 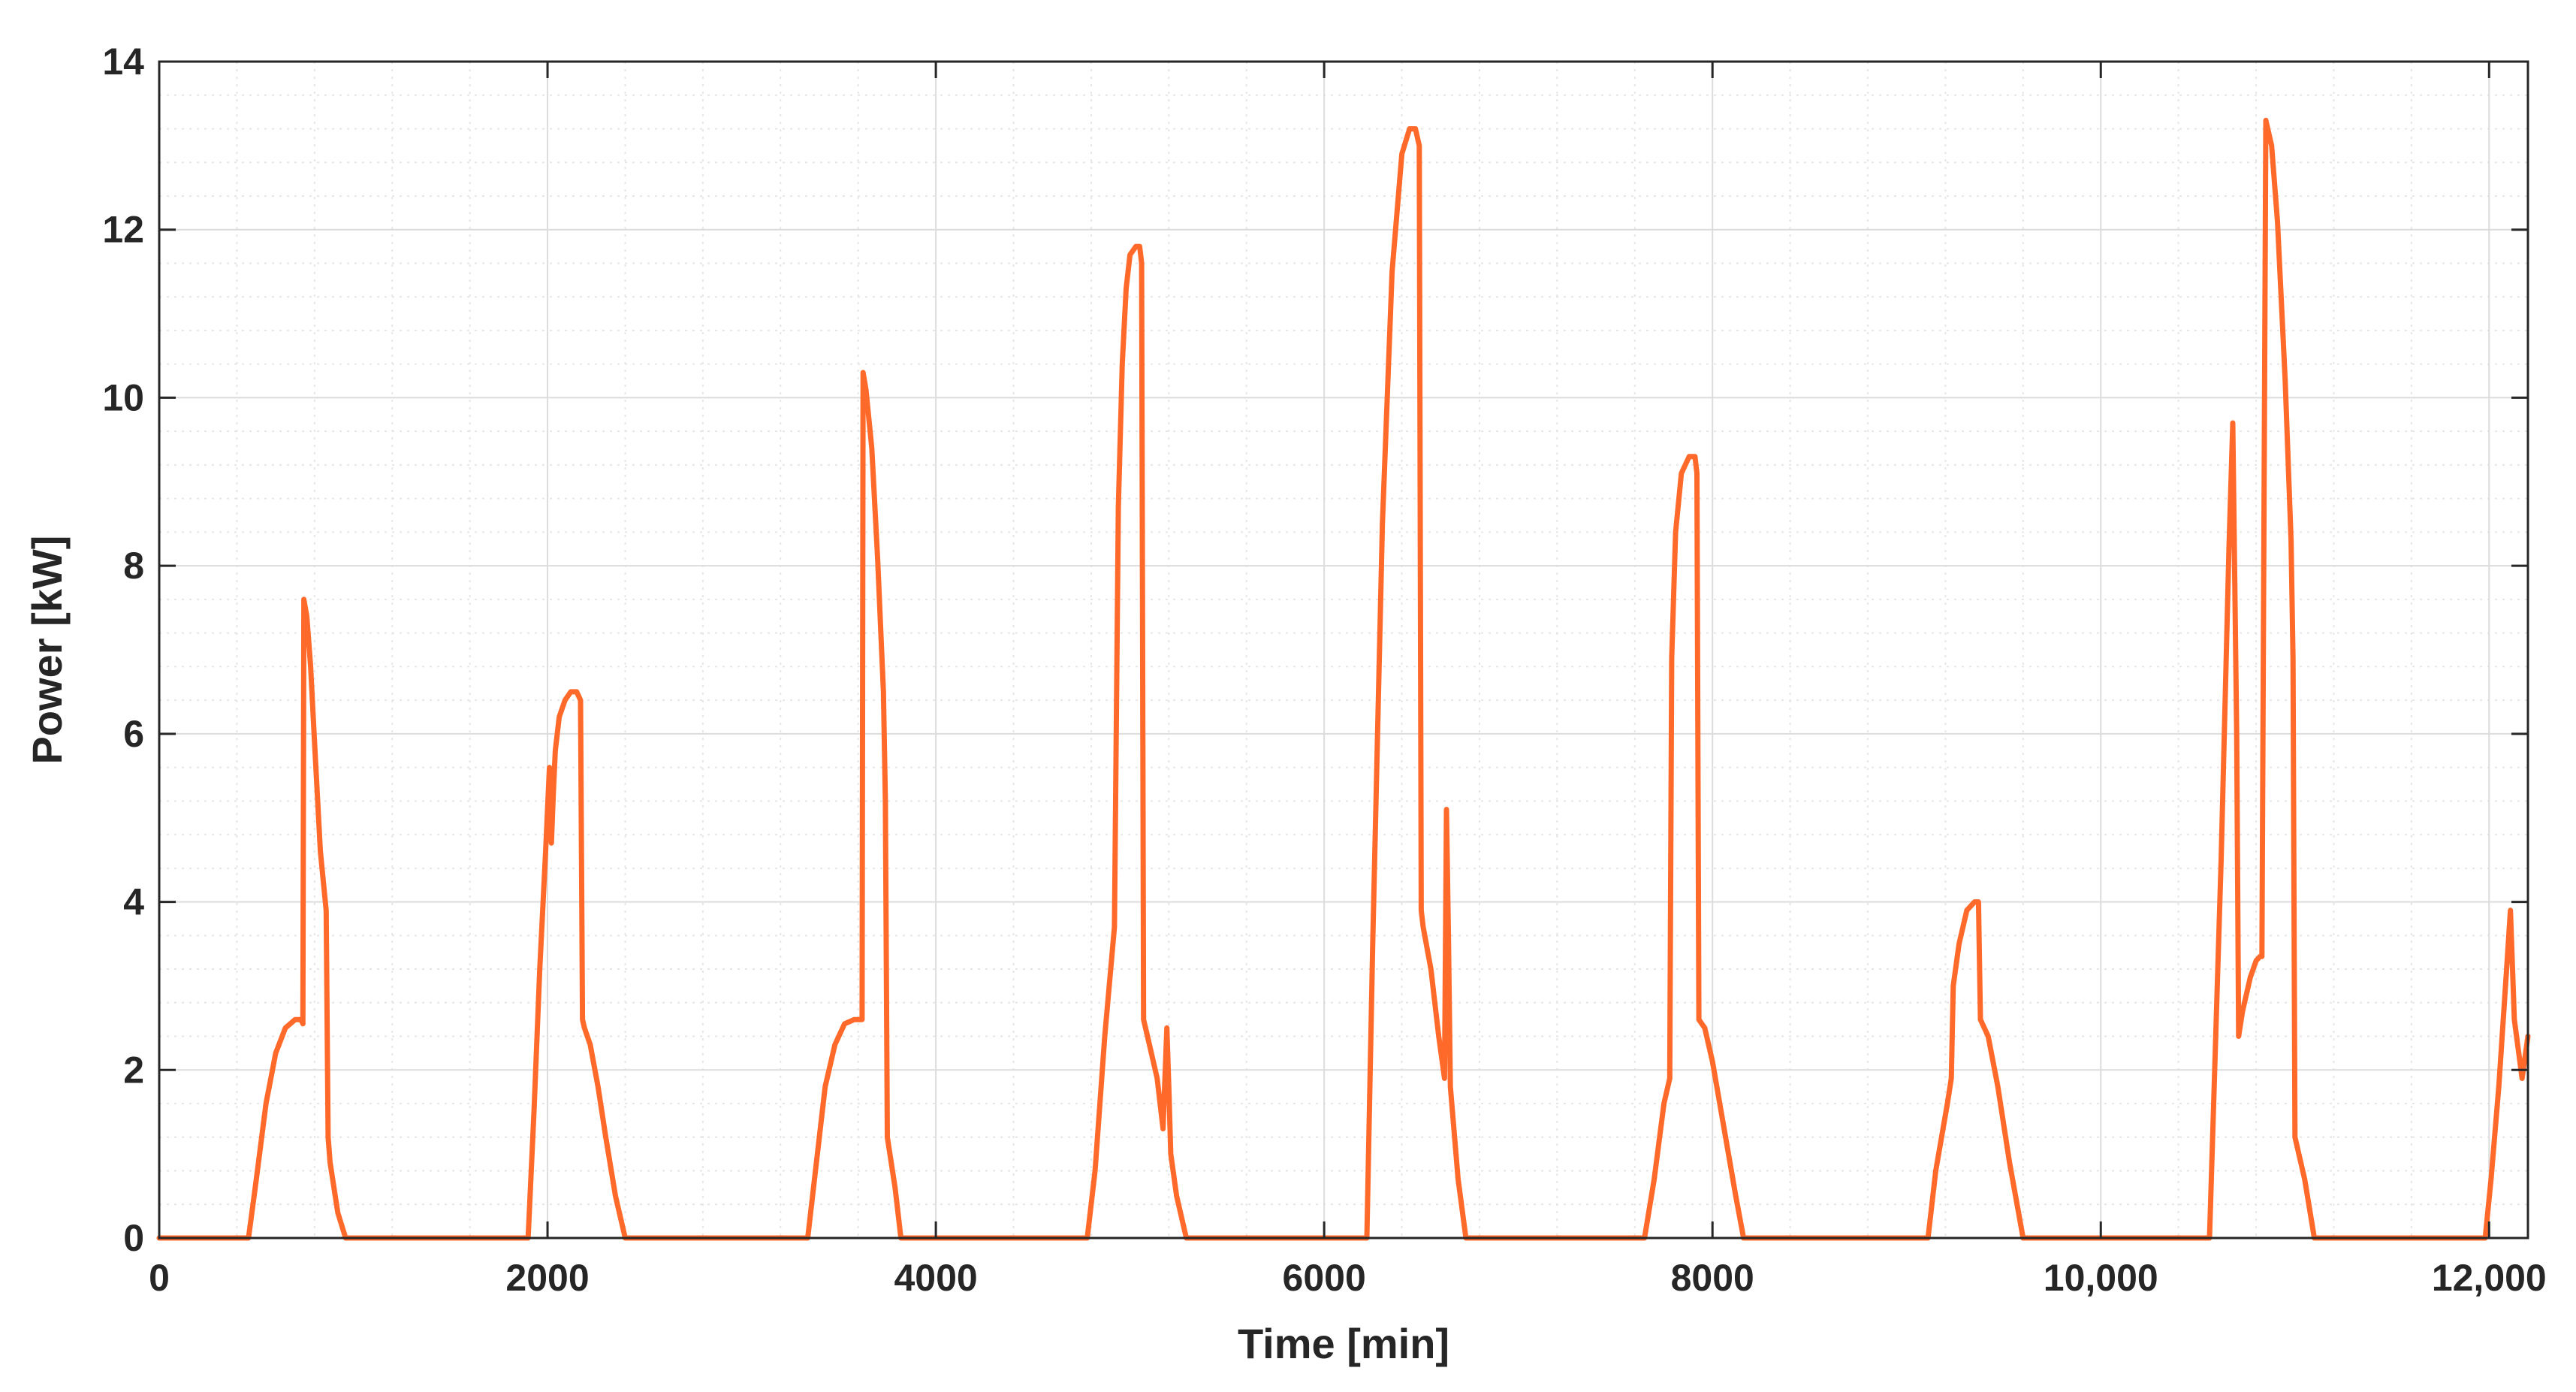 What do you see at coordinates (123, 230) in the screenshot?
I see `y-tick-label: 12` at bounding box center [123, 230].